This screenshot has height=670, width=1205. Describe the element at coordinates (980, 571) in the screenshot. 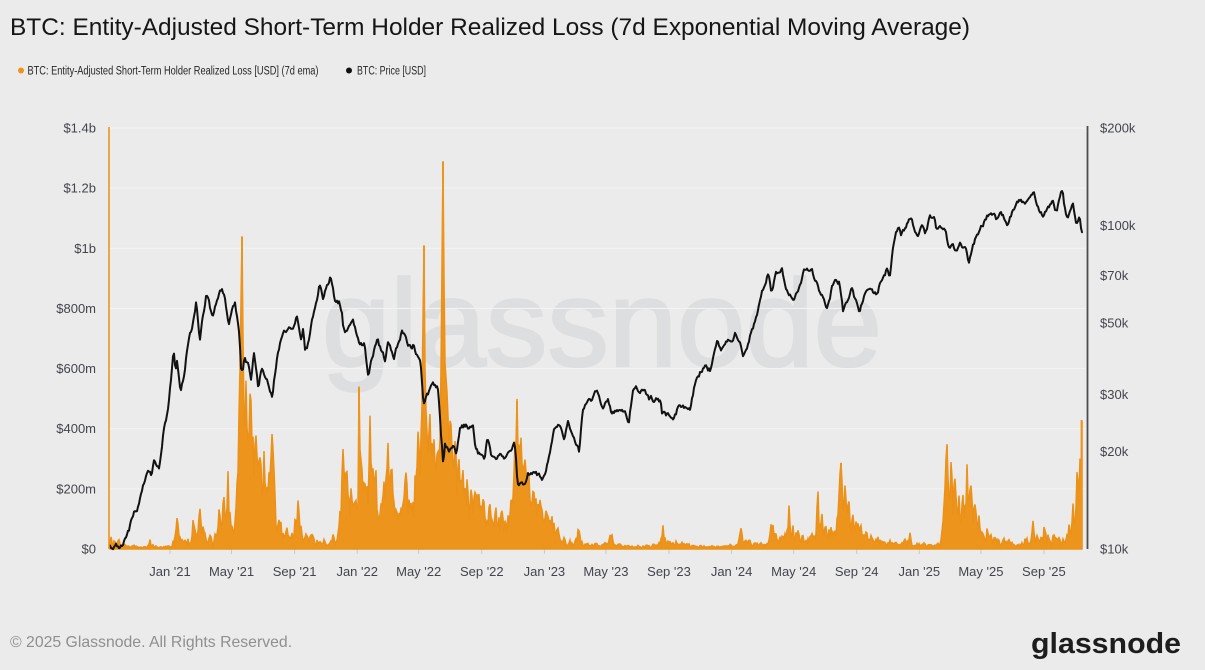

I see `svg-text: May '25` at that location.